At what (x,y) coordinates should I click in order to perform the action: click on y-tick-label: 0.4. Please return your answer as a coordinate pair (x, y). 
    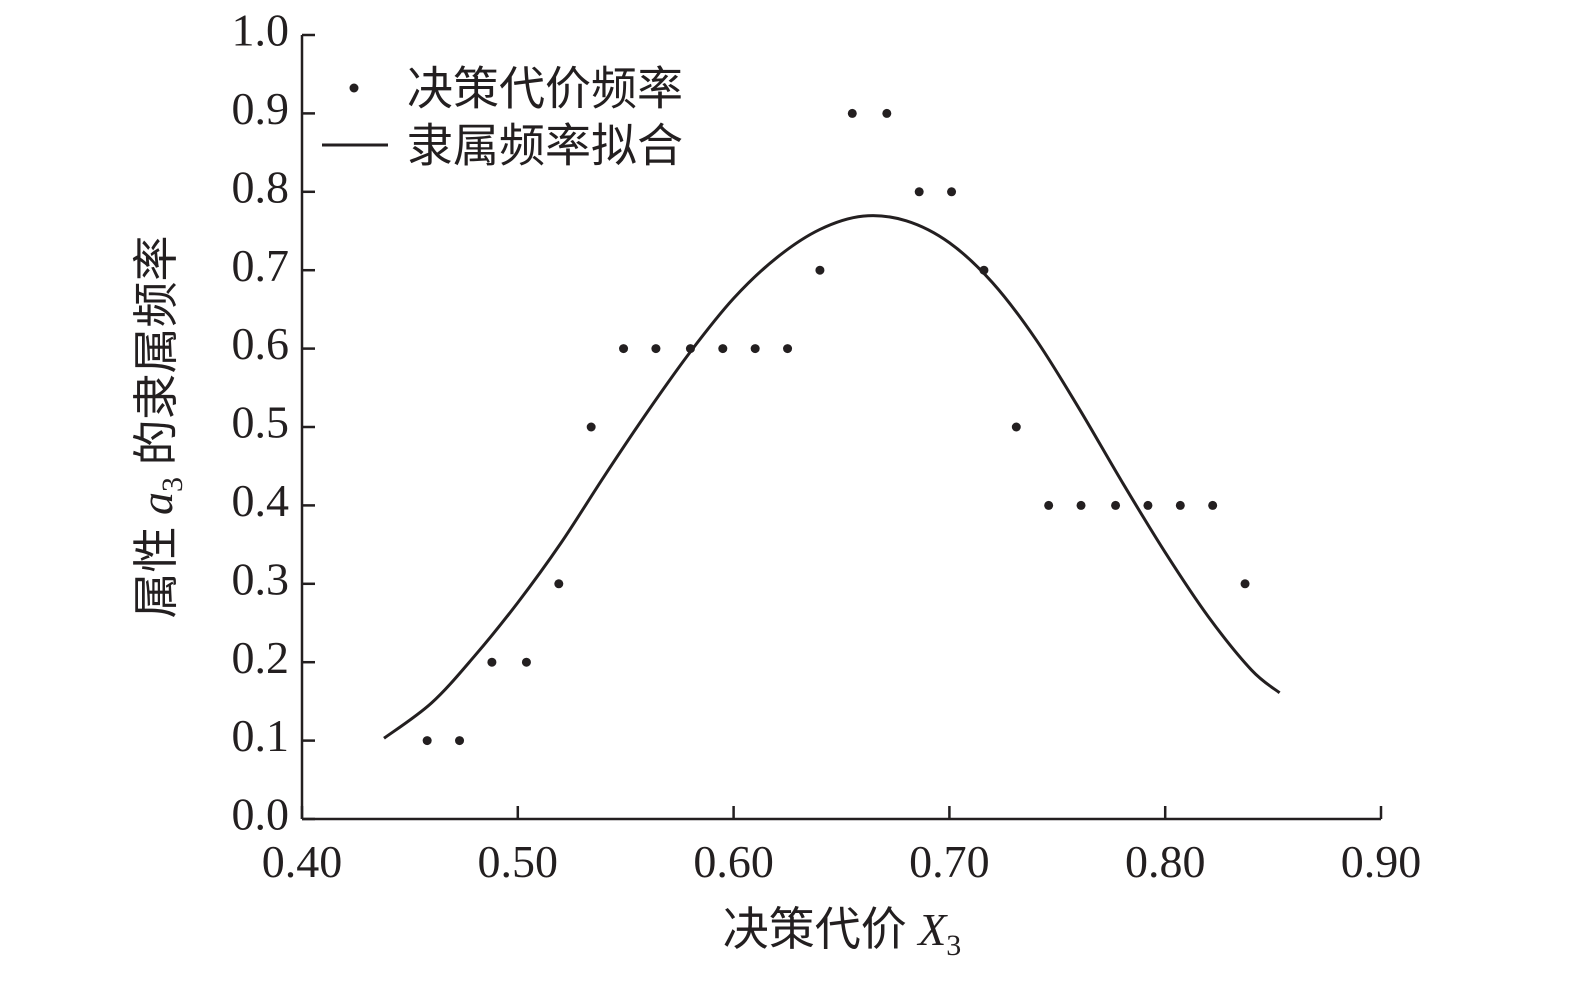
    Looking at the image, I should click on (261, 500).